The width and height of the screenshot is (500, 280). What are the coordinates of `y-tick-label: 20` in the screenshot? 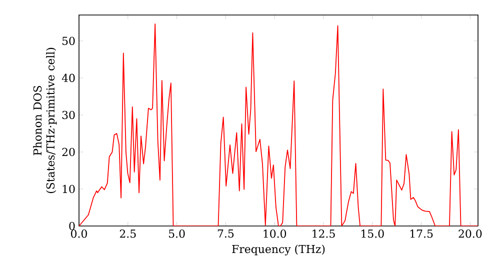 It's located at (68, 152).